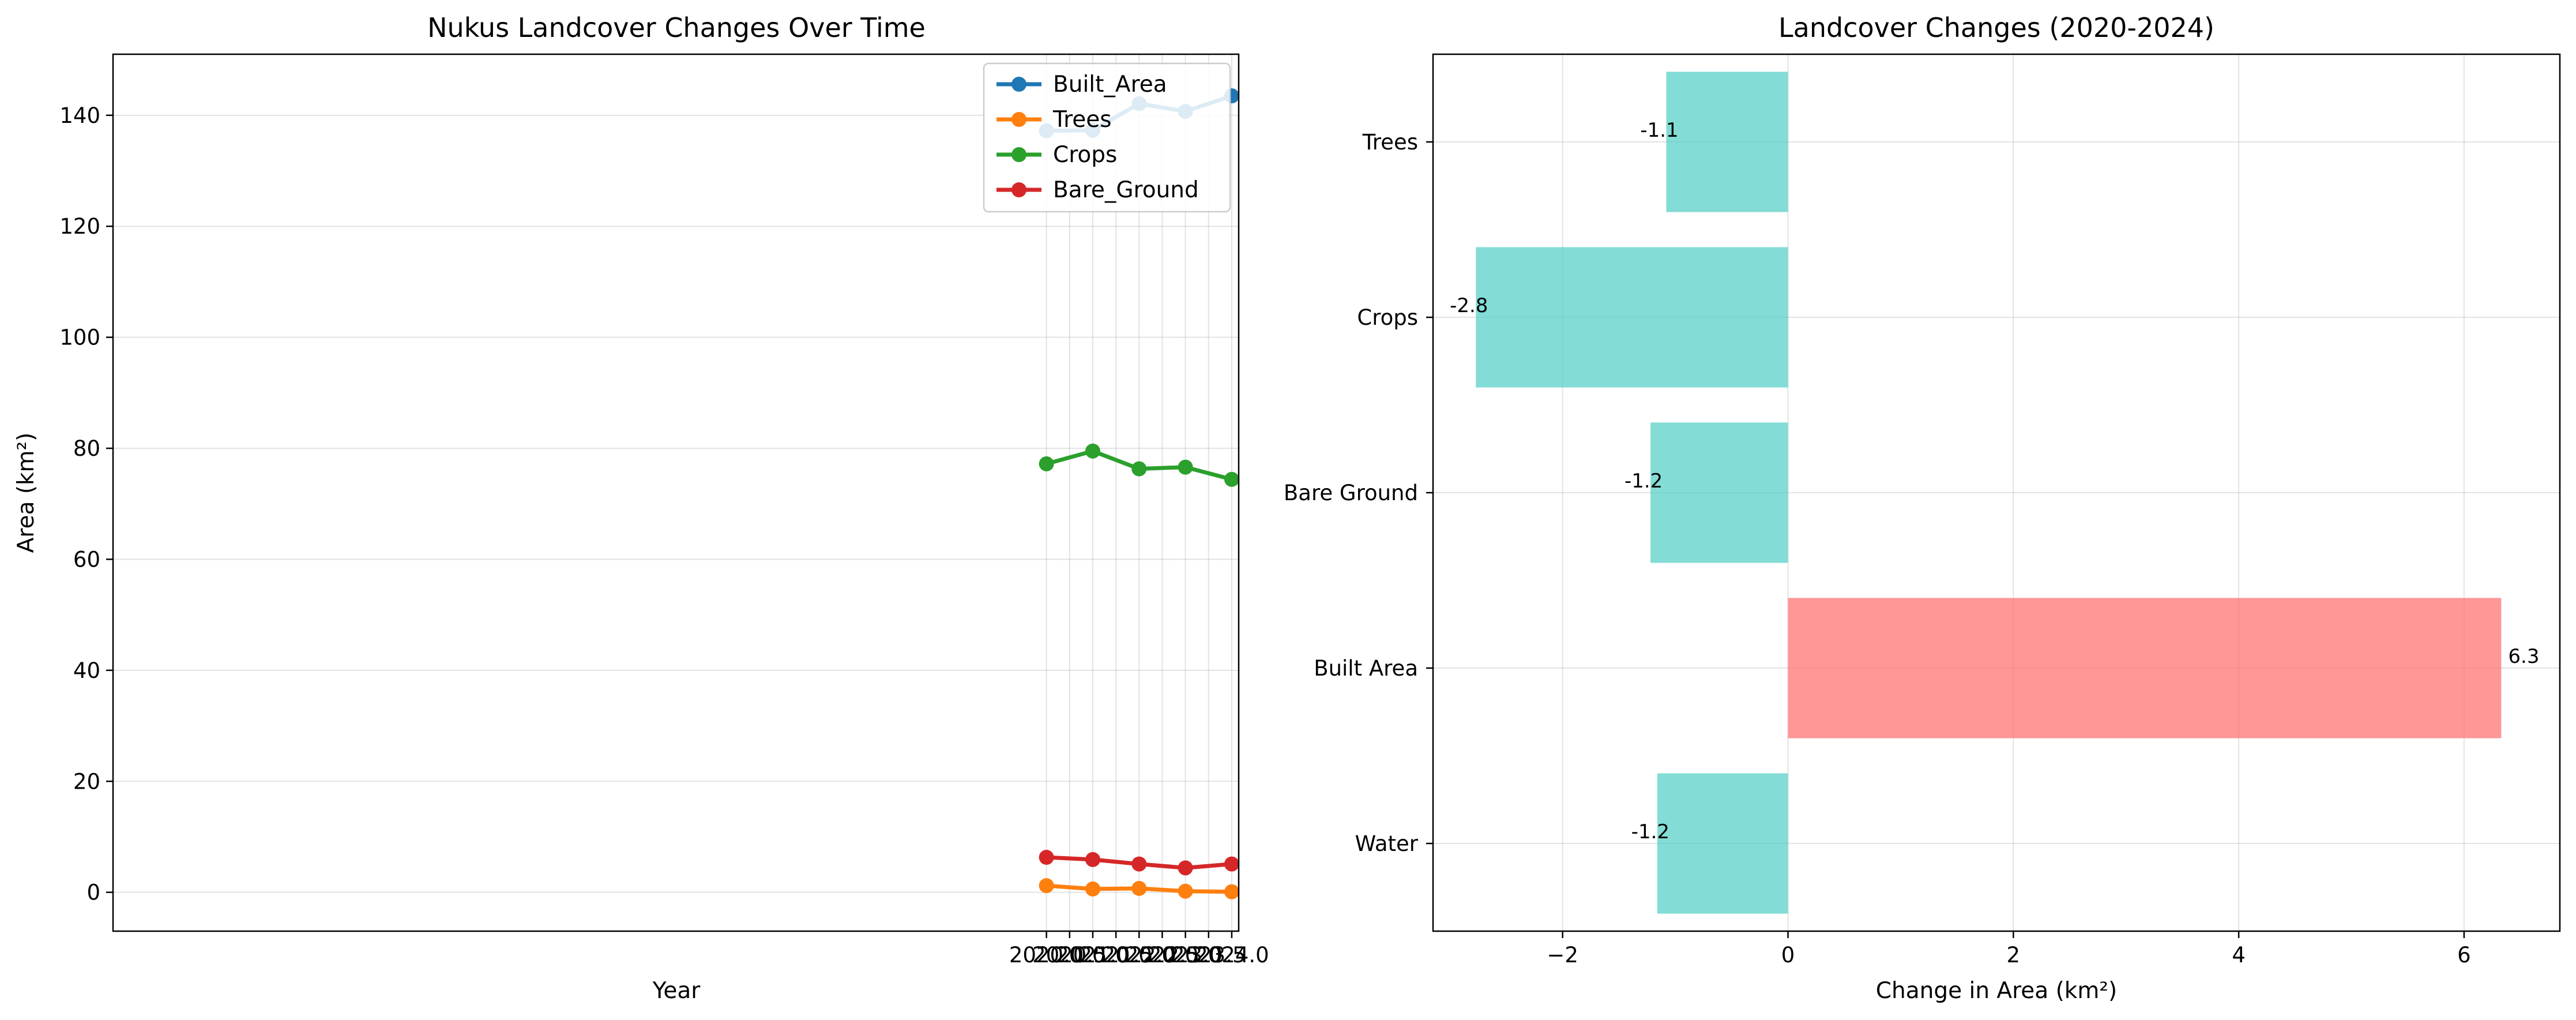 Image resolution: width=2576 pixels, height=1020 pixels. I want to click on x-tick-label: 2022.0, so click(1139, 955).